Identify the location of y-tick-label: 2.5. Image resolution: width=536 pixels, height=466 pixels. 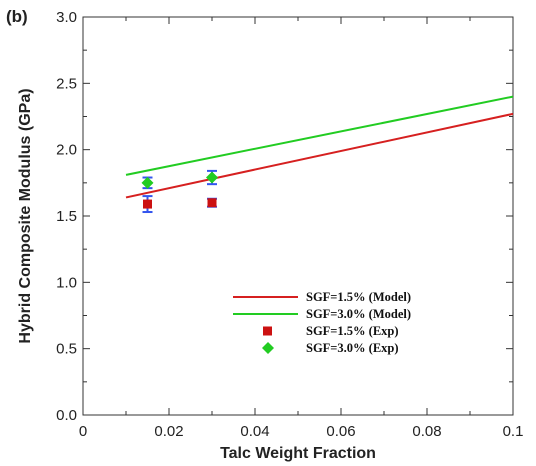
(66, 83).